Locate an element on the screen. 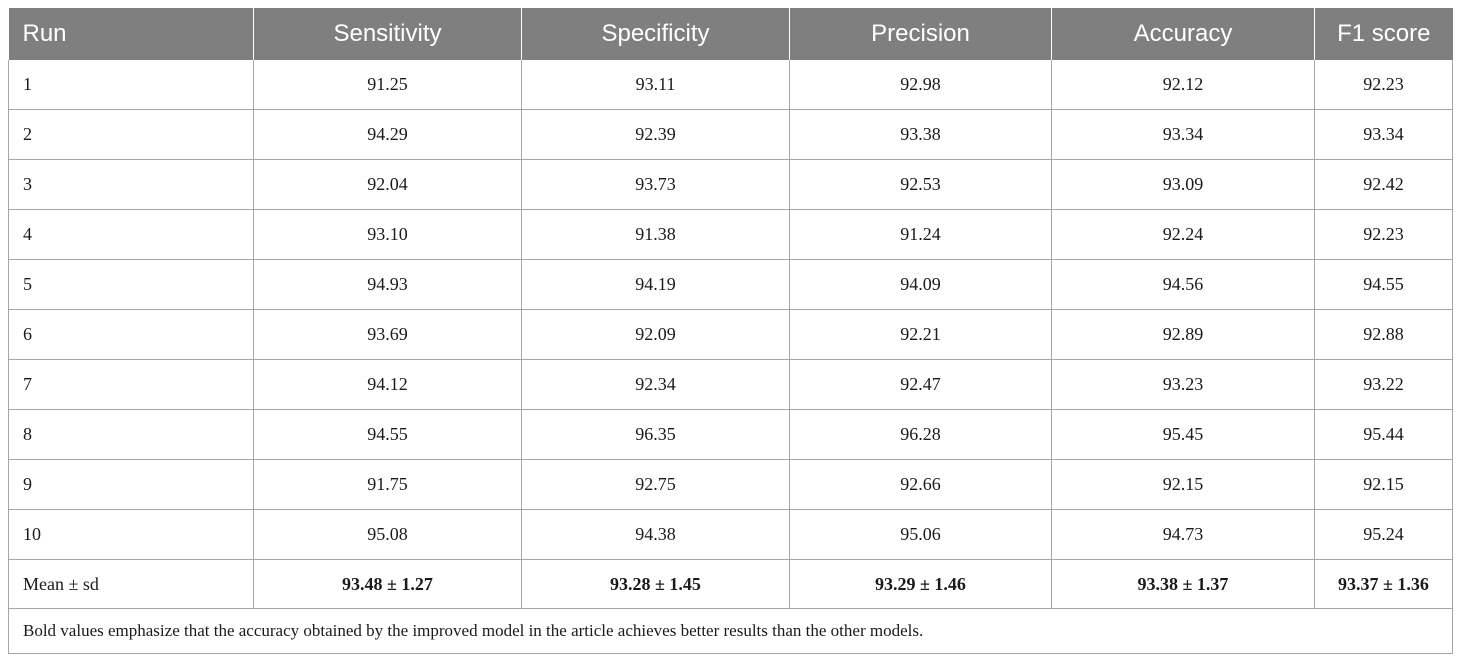  cell-precision: 92.21 is located at coordinates (920, 334).